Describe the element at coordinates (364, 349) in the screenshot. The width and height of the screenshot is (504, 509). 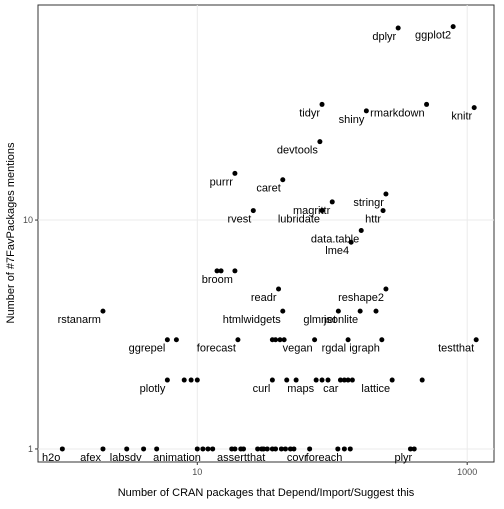
I see `point-label: igraph` at that location.